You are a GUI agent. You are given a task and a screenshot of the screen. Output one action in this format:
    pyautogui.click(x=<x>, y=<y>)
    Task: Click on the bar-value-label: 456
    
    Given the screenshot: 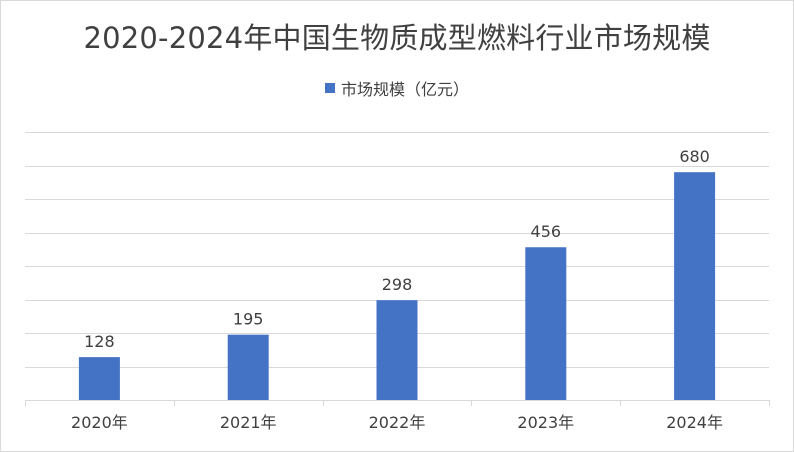 What is the action you would take?
    pyautogui.click(x=546, y=231)
    